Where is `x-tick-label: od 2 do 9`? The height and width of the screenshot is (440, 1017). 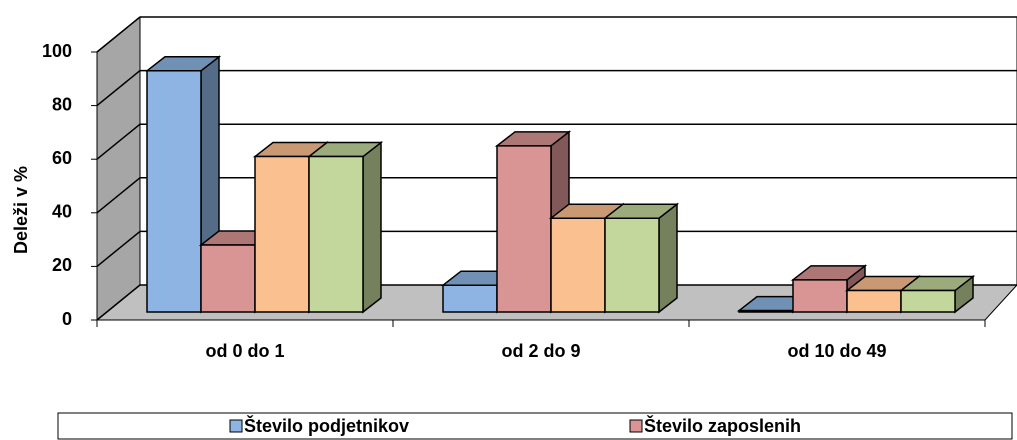
x-tick-label: od 2 do 9 is located at coordinates (540, 351).